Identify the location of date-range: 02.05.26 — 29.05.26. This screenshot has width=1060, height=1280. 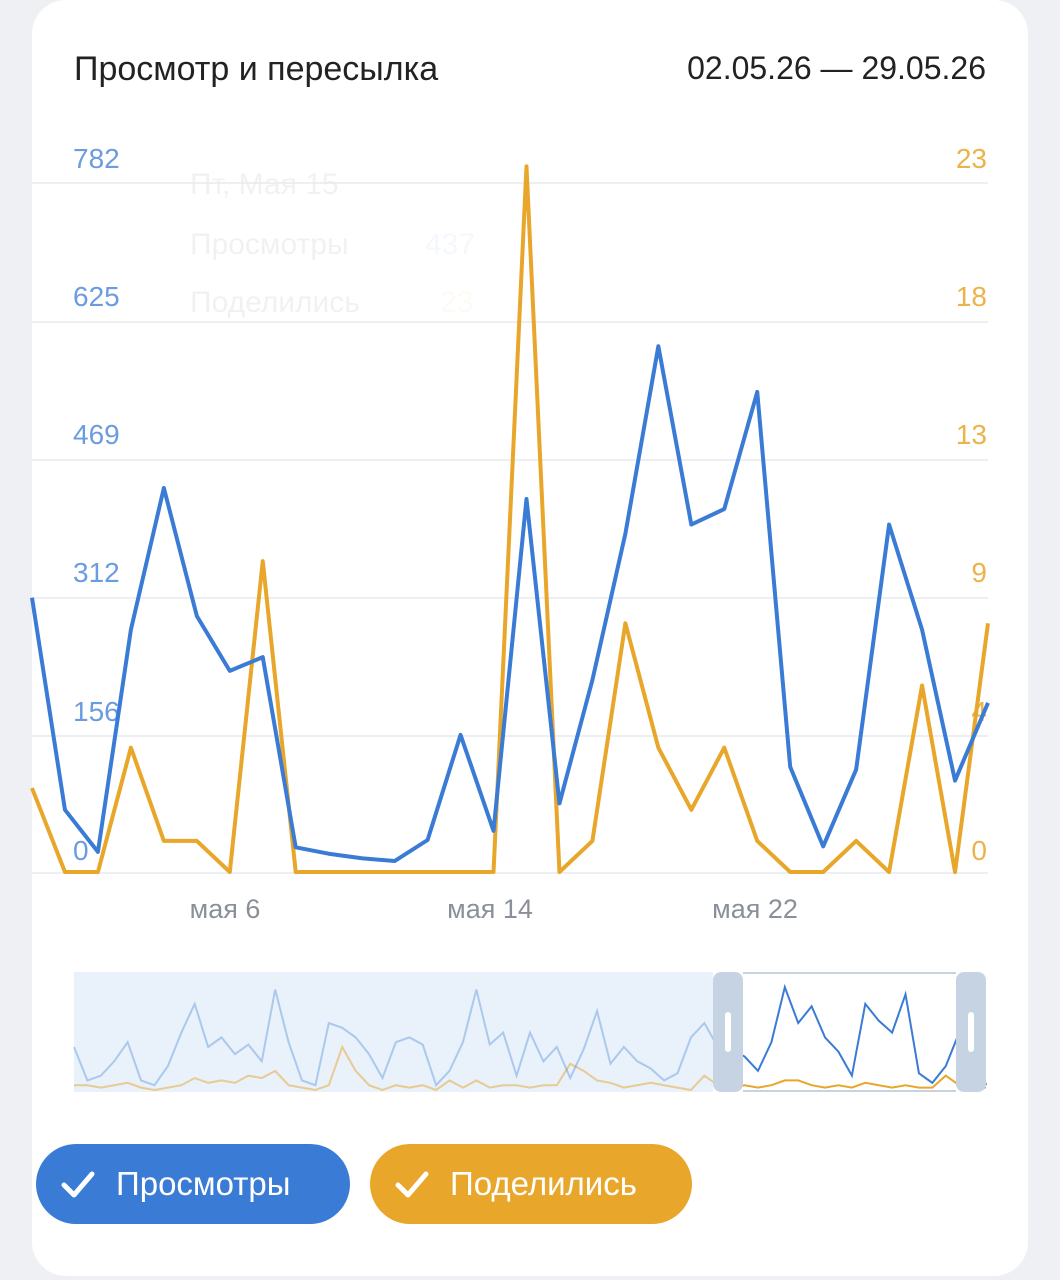
(836, 68).